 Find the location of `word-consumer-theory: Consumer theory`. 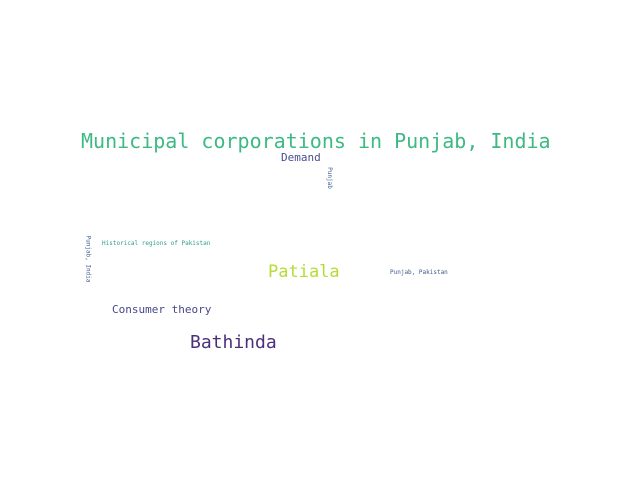

word-consumer-theory: Consumer theory is located at coordinates (162, 309).